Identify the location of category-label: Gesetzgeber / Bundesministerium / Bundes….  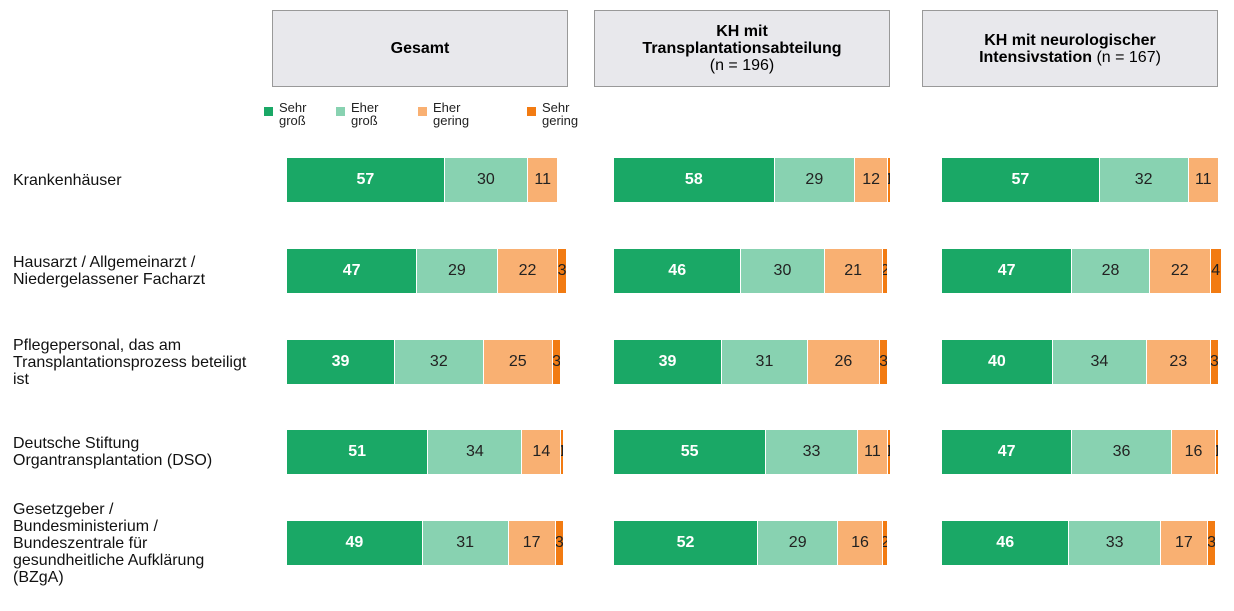
(109, 543).